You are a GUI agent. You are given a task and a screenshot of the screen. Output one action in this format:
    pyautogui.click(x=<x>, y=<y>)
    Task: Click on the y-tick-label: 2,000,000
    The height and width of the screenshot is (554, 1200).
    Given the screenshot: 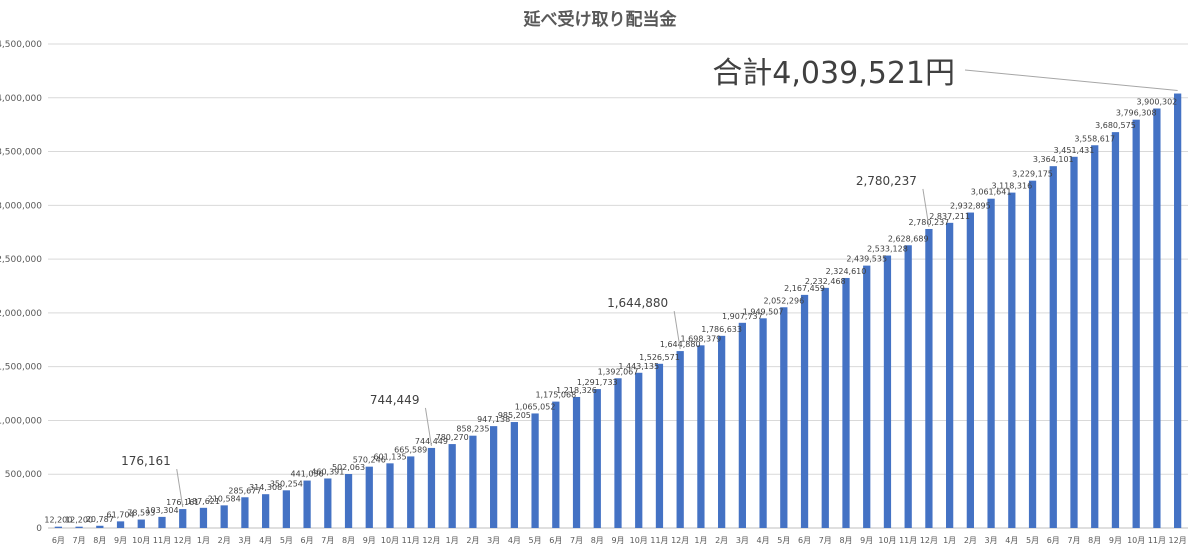 What is the action you would take?
    pyautogui.click(x=21, y=314)
    